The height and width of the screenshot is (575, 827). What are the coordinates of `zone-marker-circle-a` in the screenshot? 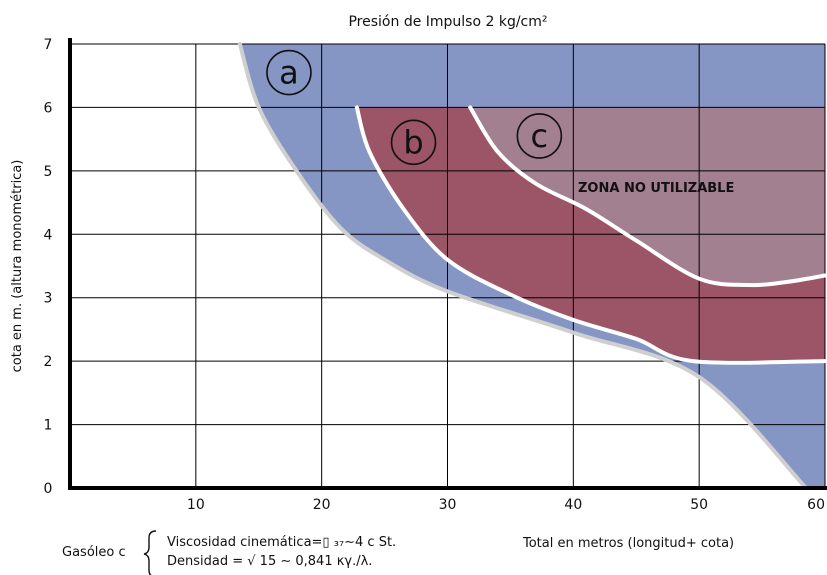 It's located at (289, 72).